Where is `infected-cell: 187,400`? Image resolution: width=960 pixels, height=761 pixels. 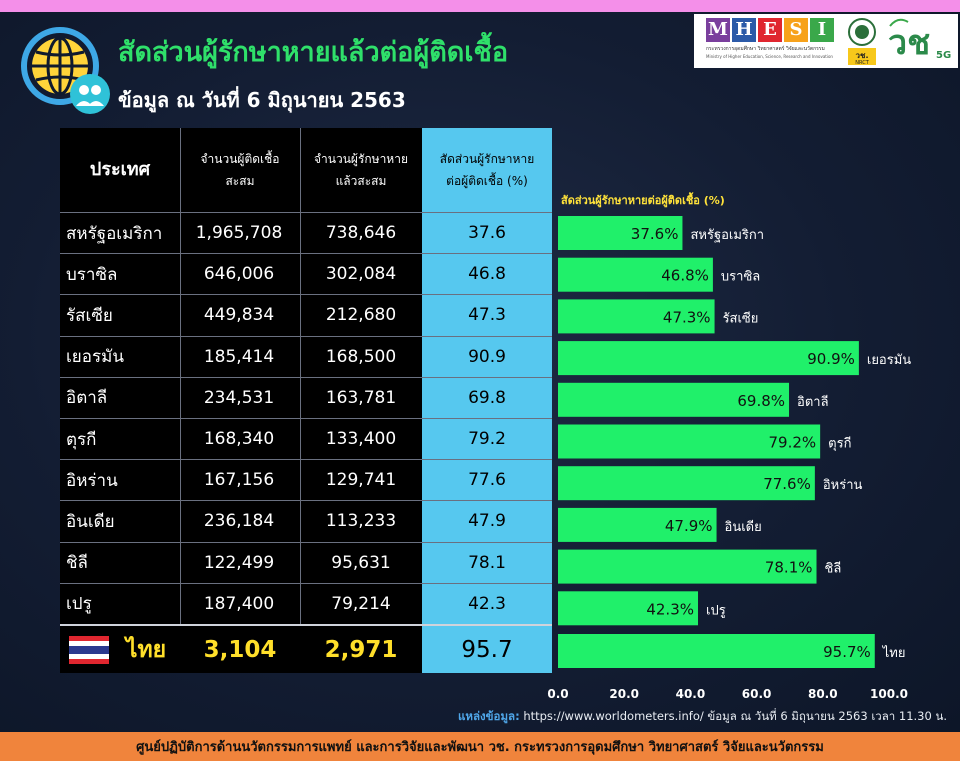
infected-cell: 187,400 is located at coordinates (239, 603).